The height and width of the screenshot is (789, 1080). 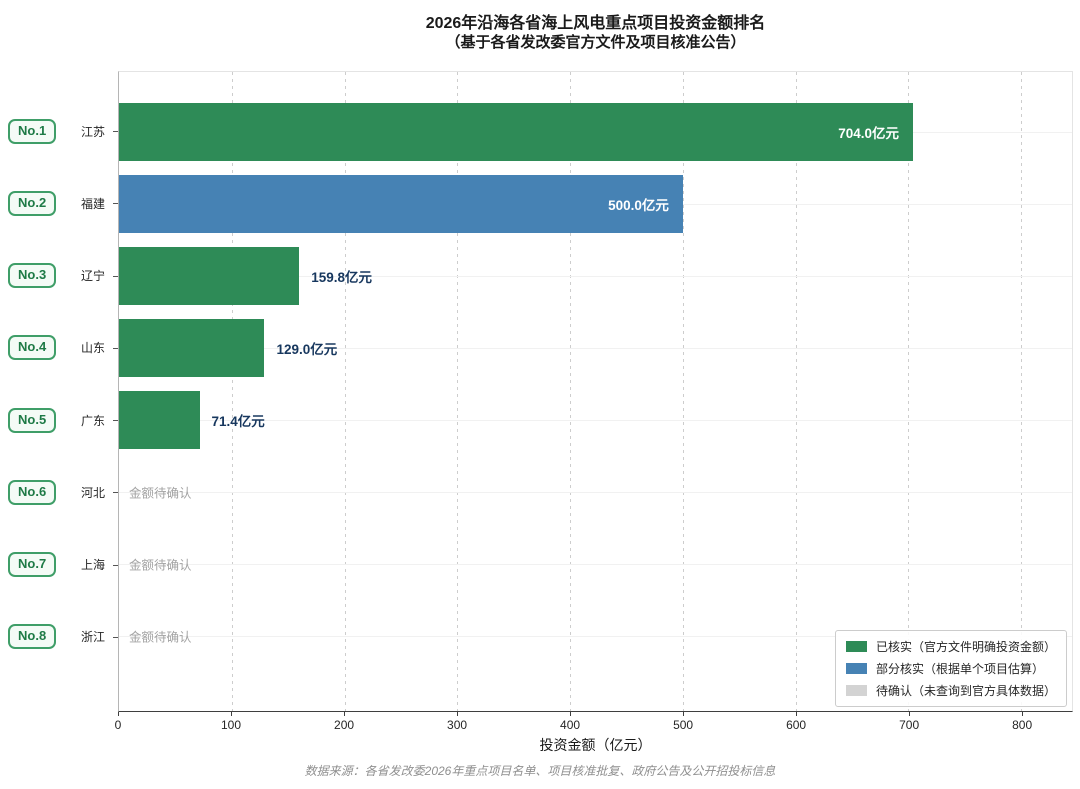 What do you see at coordinates (683, 725) in the screenshot?
I see `x-tick-label: 500` at bounding box center [683, 725].